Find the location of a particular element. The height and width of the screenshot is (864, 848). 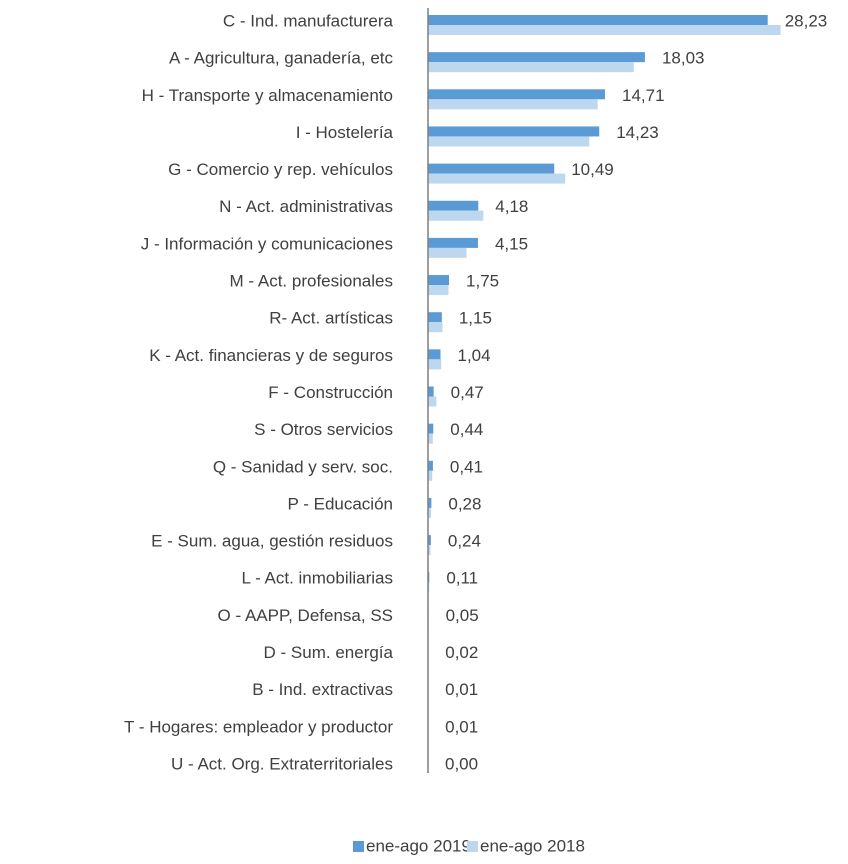

data-label: 28,23 is located at coordinates (806, 20).